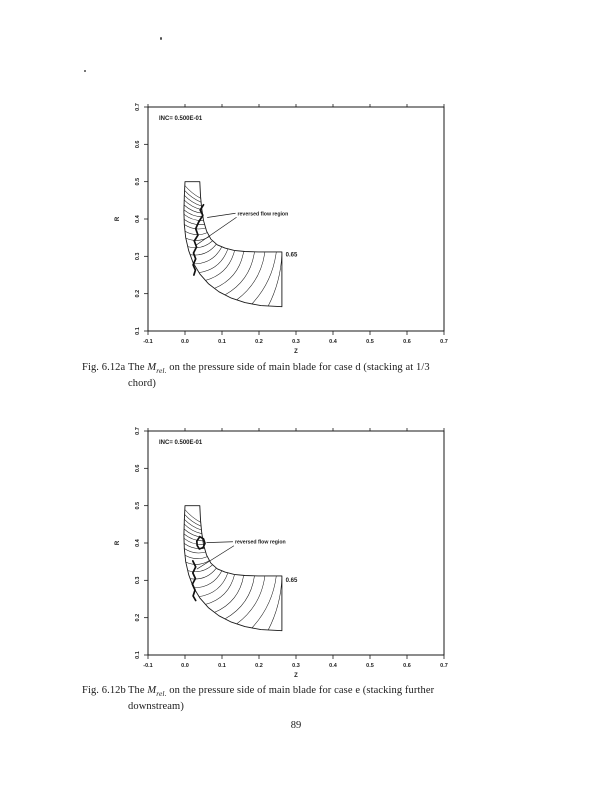 The height and width of the screenshot is (792, 612). What do you see at coordinates (296, 666) in the screenshot?
I see `x-tick-label: 0.3` at bounding box center [296, 666].